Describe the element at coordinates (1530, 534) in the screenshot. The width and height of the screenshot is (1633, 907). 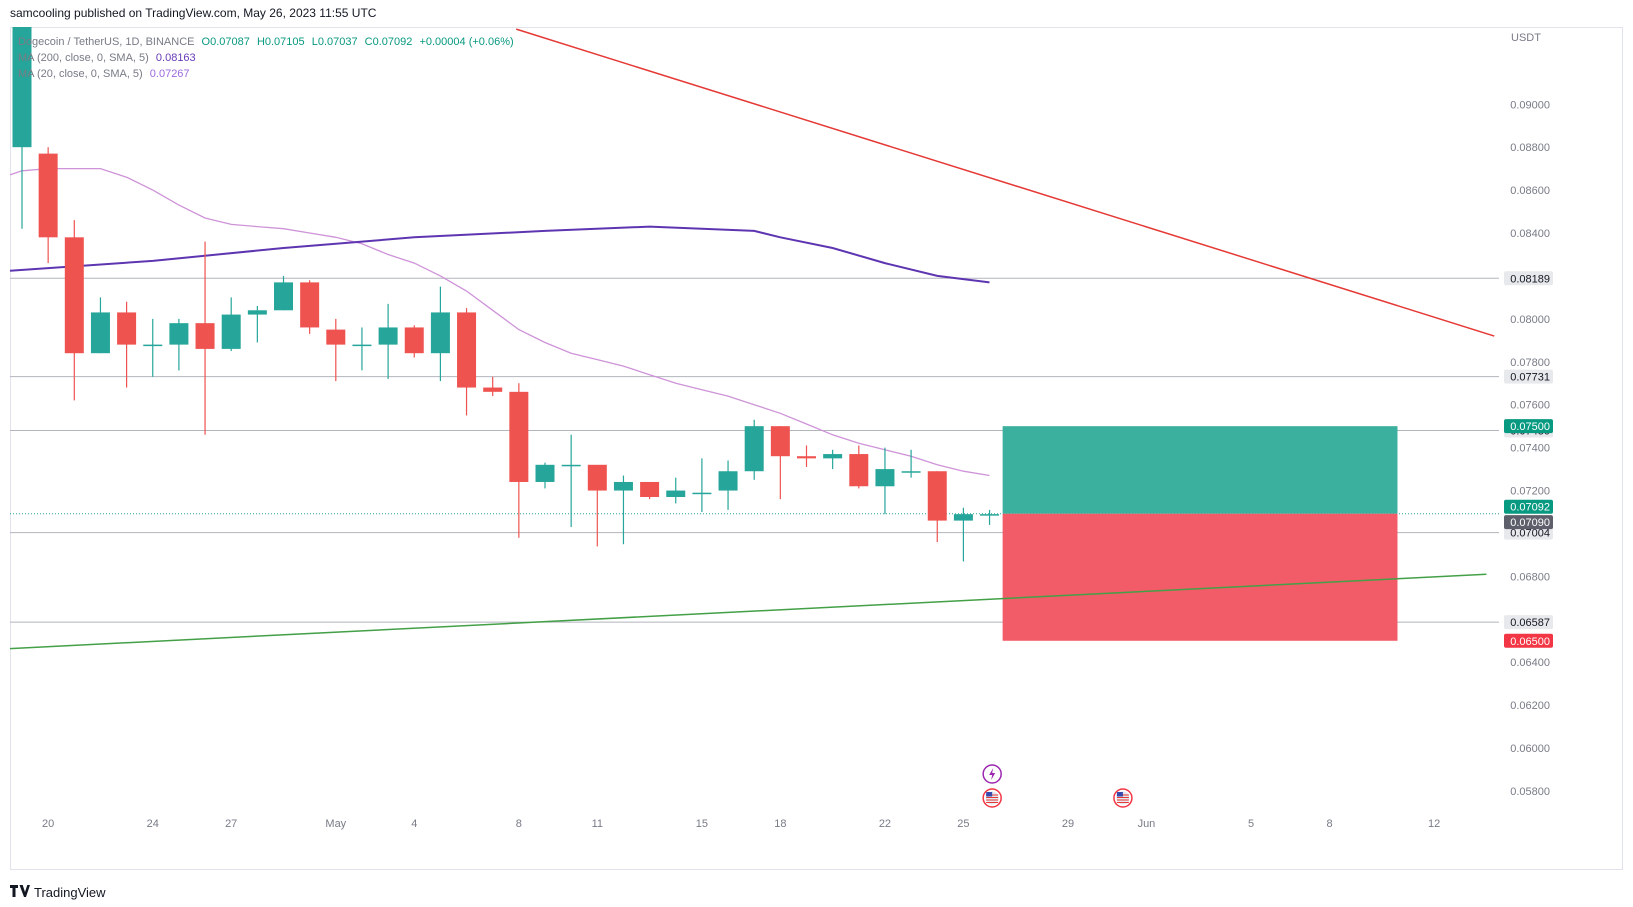
I see `level-price-text: 0.07004` at that location.